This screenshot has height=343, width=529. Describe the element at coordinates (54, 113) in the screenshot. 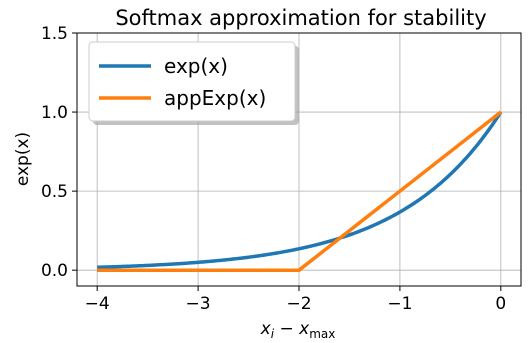

I see `y-tick-label: 1.0` at that location.